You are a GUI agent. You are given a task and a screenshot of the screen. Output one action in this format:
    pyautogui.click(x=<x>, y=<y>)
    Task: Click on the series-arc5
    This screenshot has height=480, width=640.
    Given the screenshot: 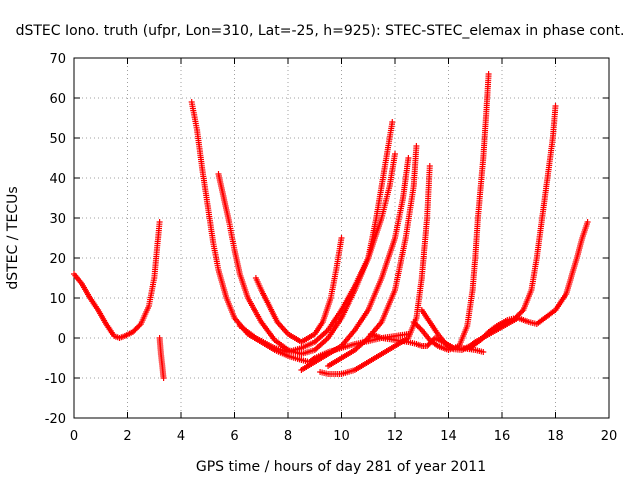 What is the action you would take?
    pyautogui.click(x=298, y=290)
    